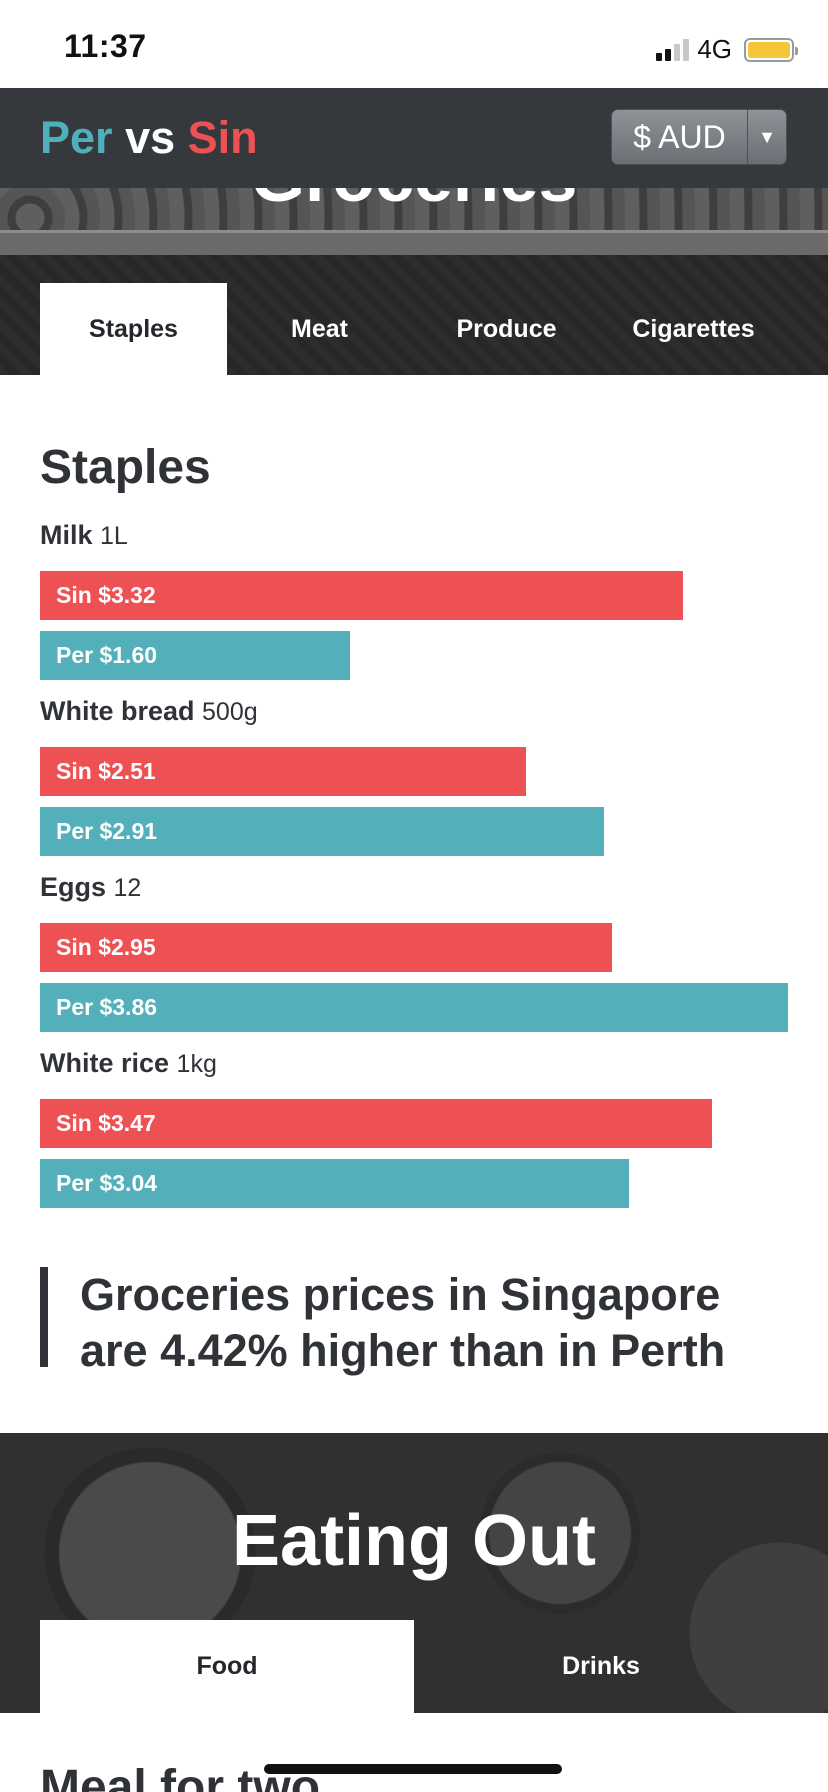 The image size is (828, 1792). I want to click on tab-cigarettes: Cigarettes, so click(693, 328).